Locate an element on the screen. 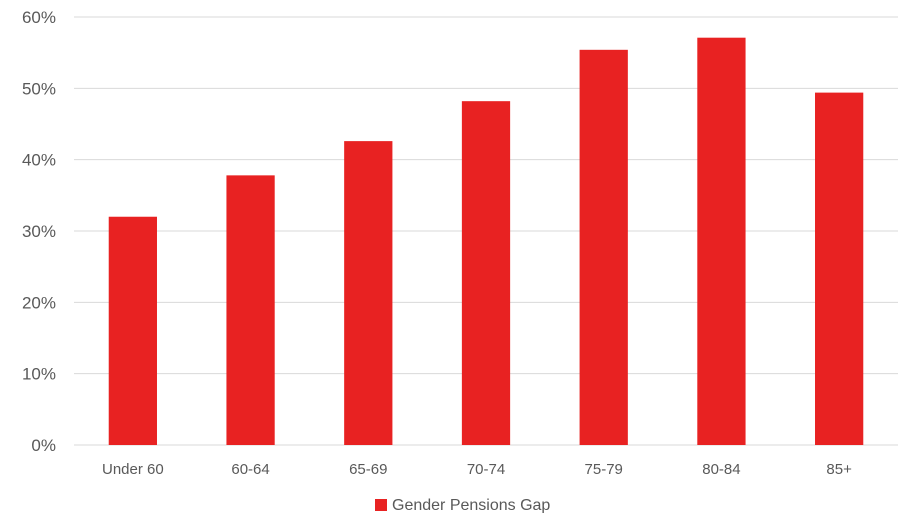  legend: Gender Pensions Gap is located at coordinates (462, 505).